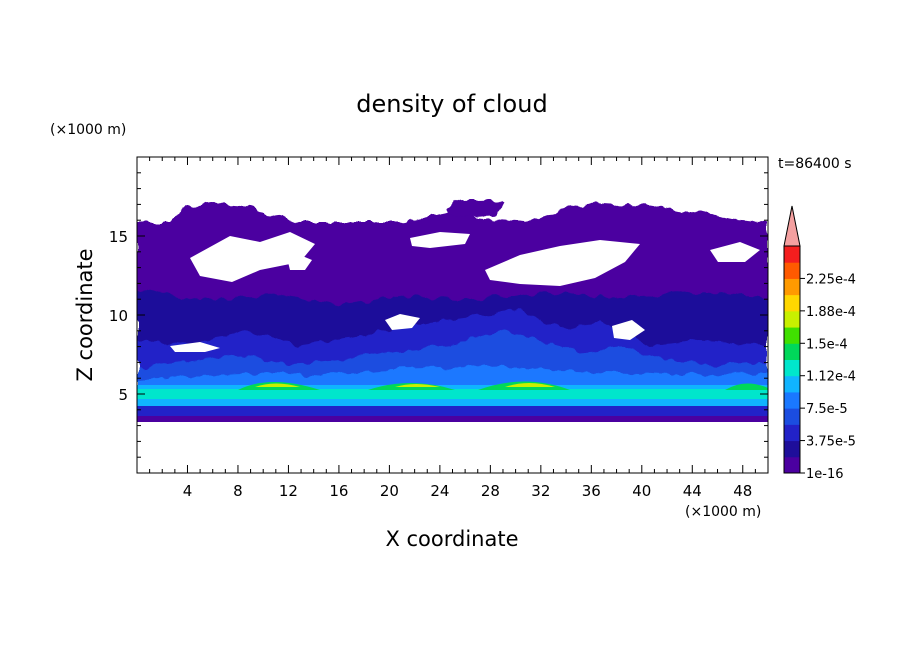 Image resolution: width=904 pixels, height=654 pixels. I want to click on x-axis-label: X coordinate, so click(451, 539).